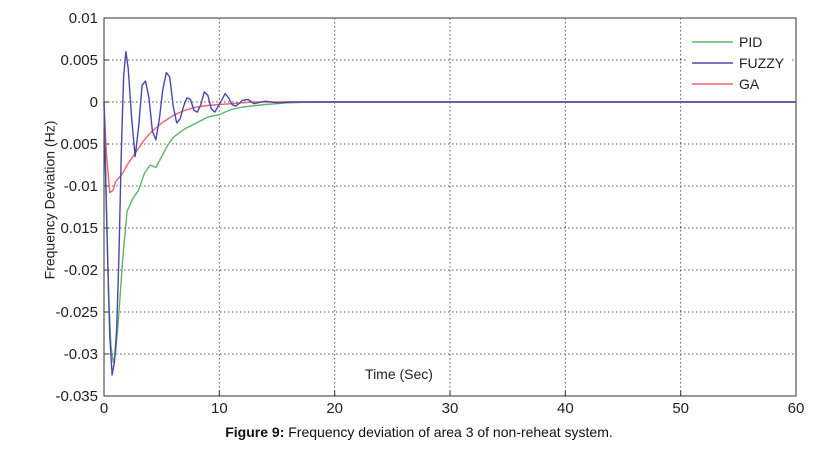 This screenshot has height=449, width=838. What do you see at coordinates (50, 200) in the screenshot?
I see `y-axis-title: Frequency Deviation (Hz)` at bounding box center [50, 200].